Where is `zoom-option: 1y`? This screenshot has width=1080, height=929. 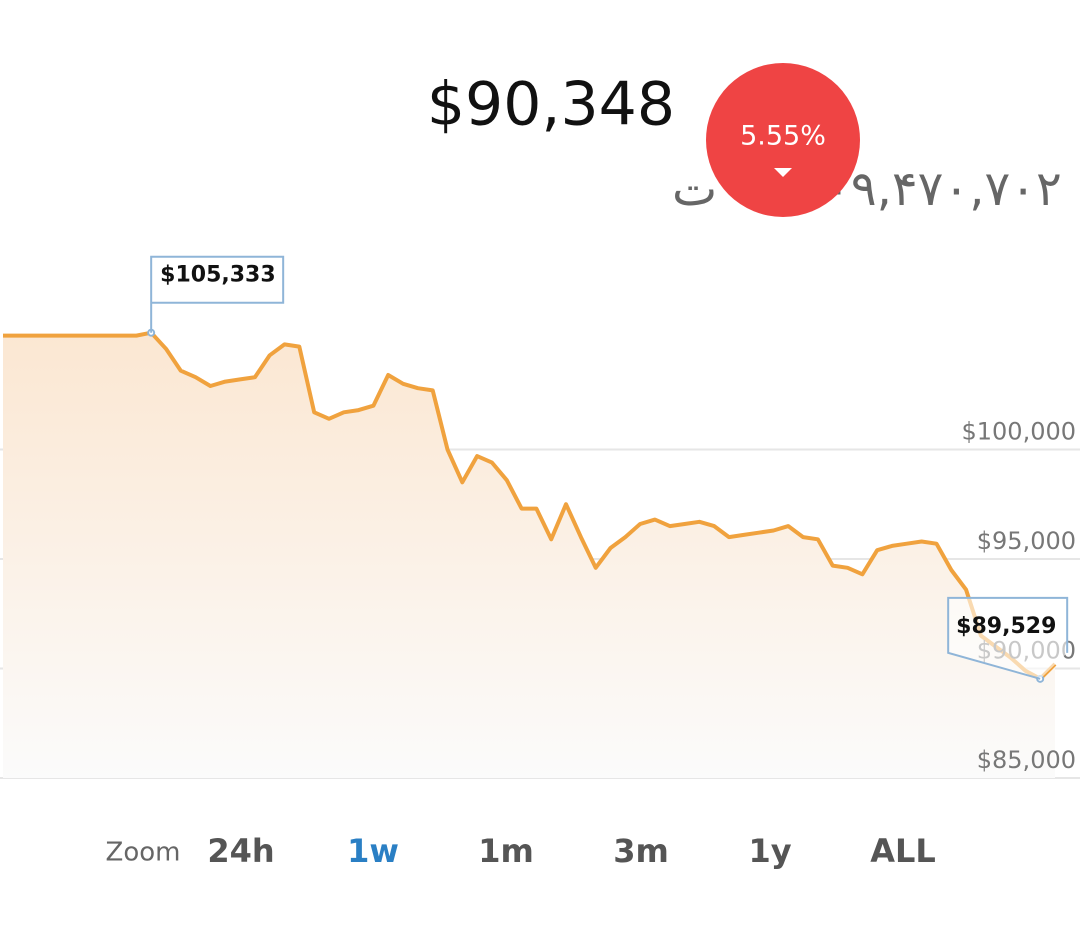 zoom-option: 1y is located at coordinates (769, 851).